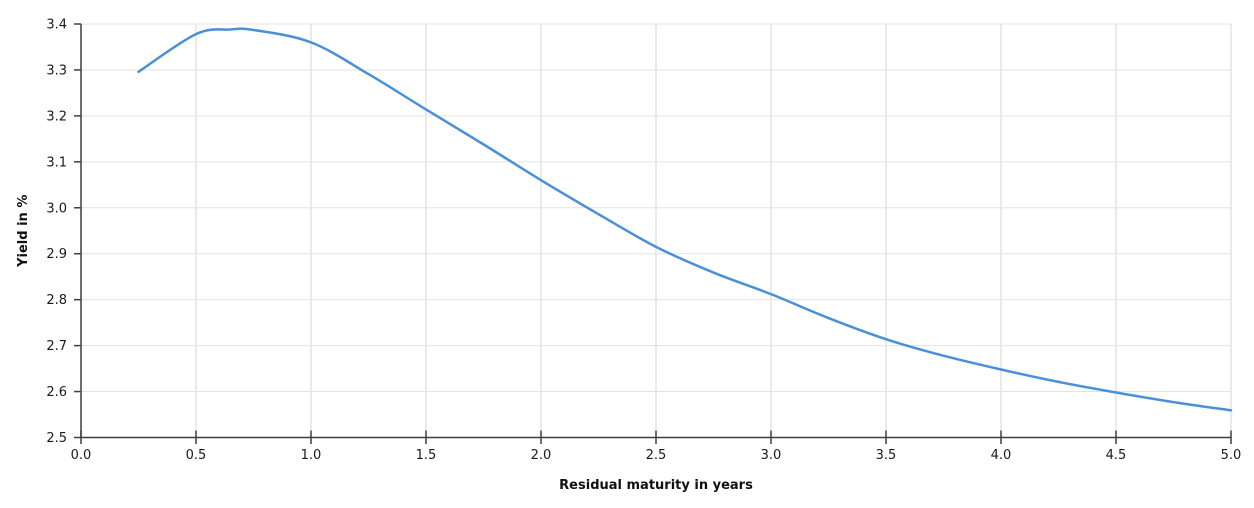 This screenshot has height=508, width=1254. I want to click on y-tick-label: 3.2, so click(56, 116).